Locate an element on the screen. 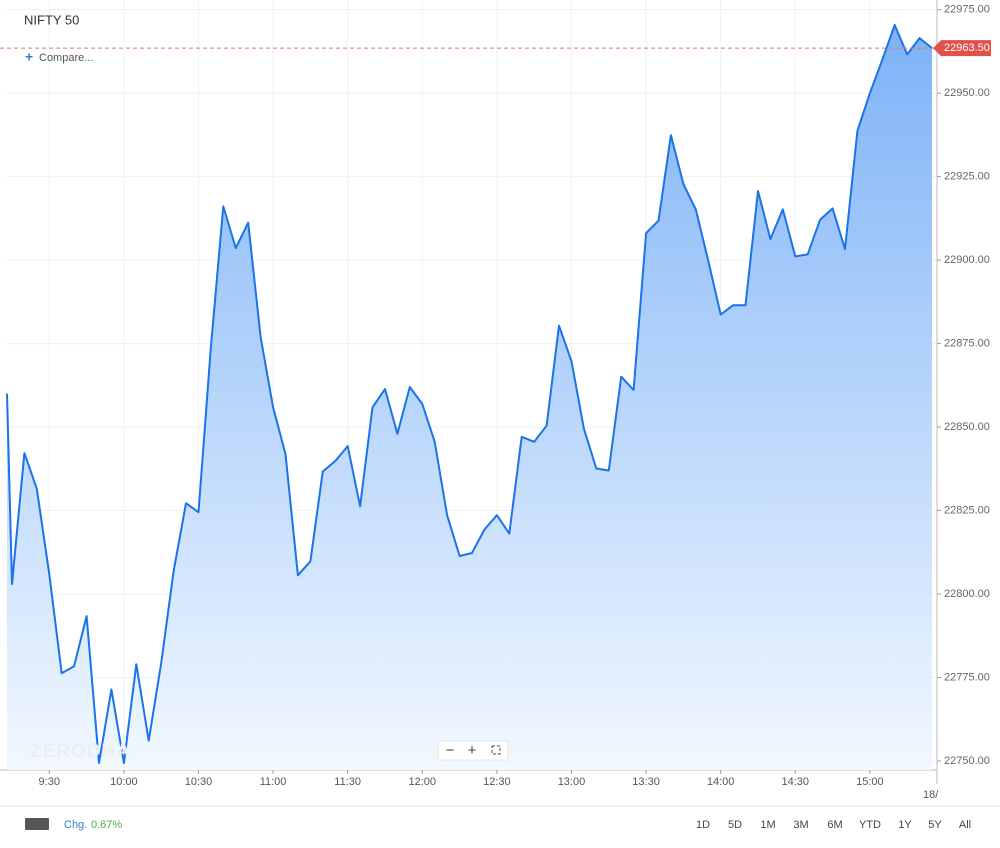 The image size is (1000, 848). x-tick-label: 15:00 is located at coordinates (870, 782).